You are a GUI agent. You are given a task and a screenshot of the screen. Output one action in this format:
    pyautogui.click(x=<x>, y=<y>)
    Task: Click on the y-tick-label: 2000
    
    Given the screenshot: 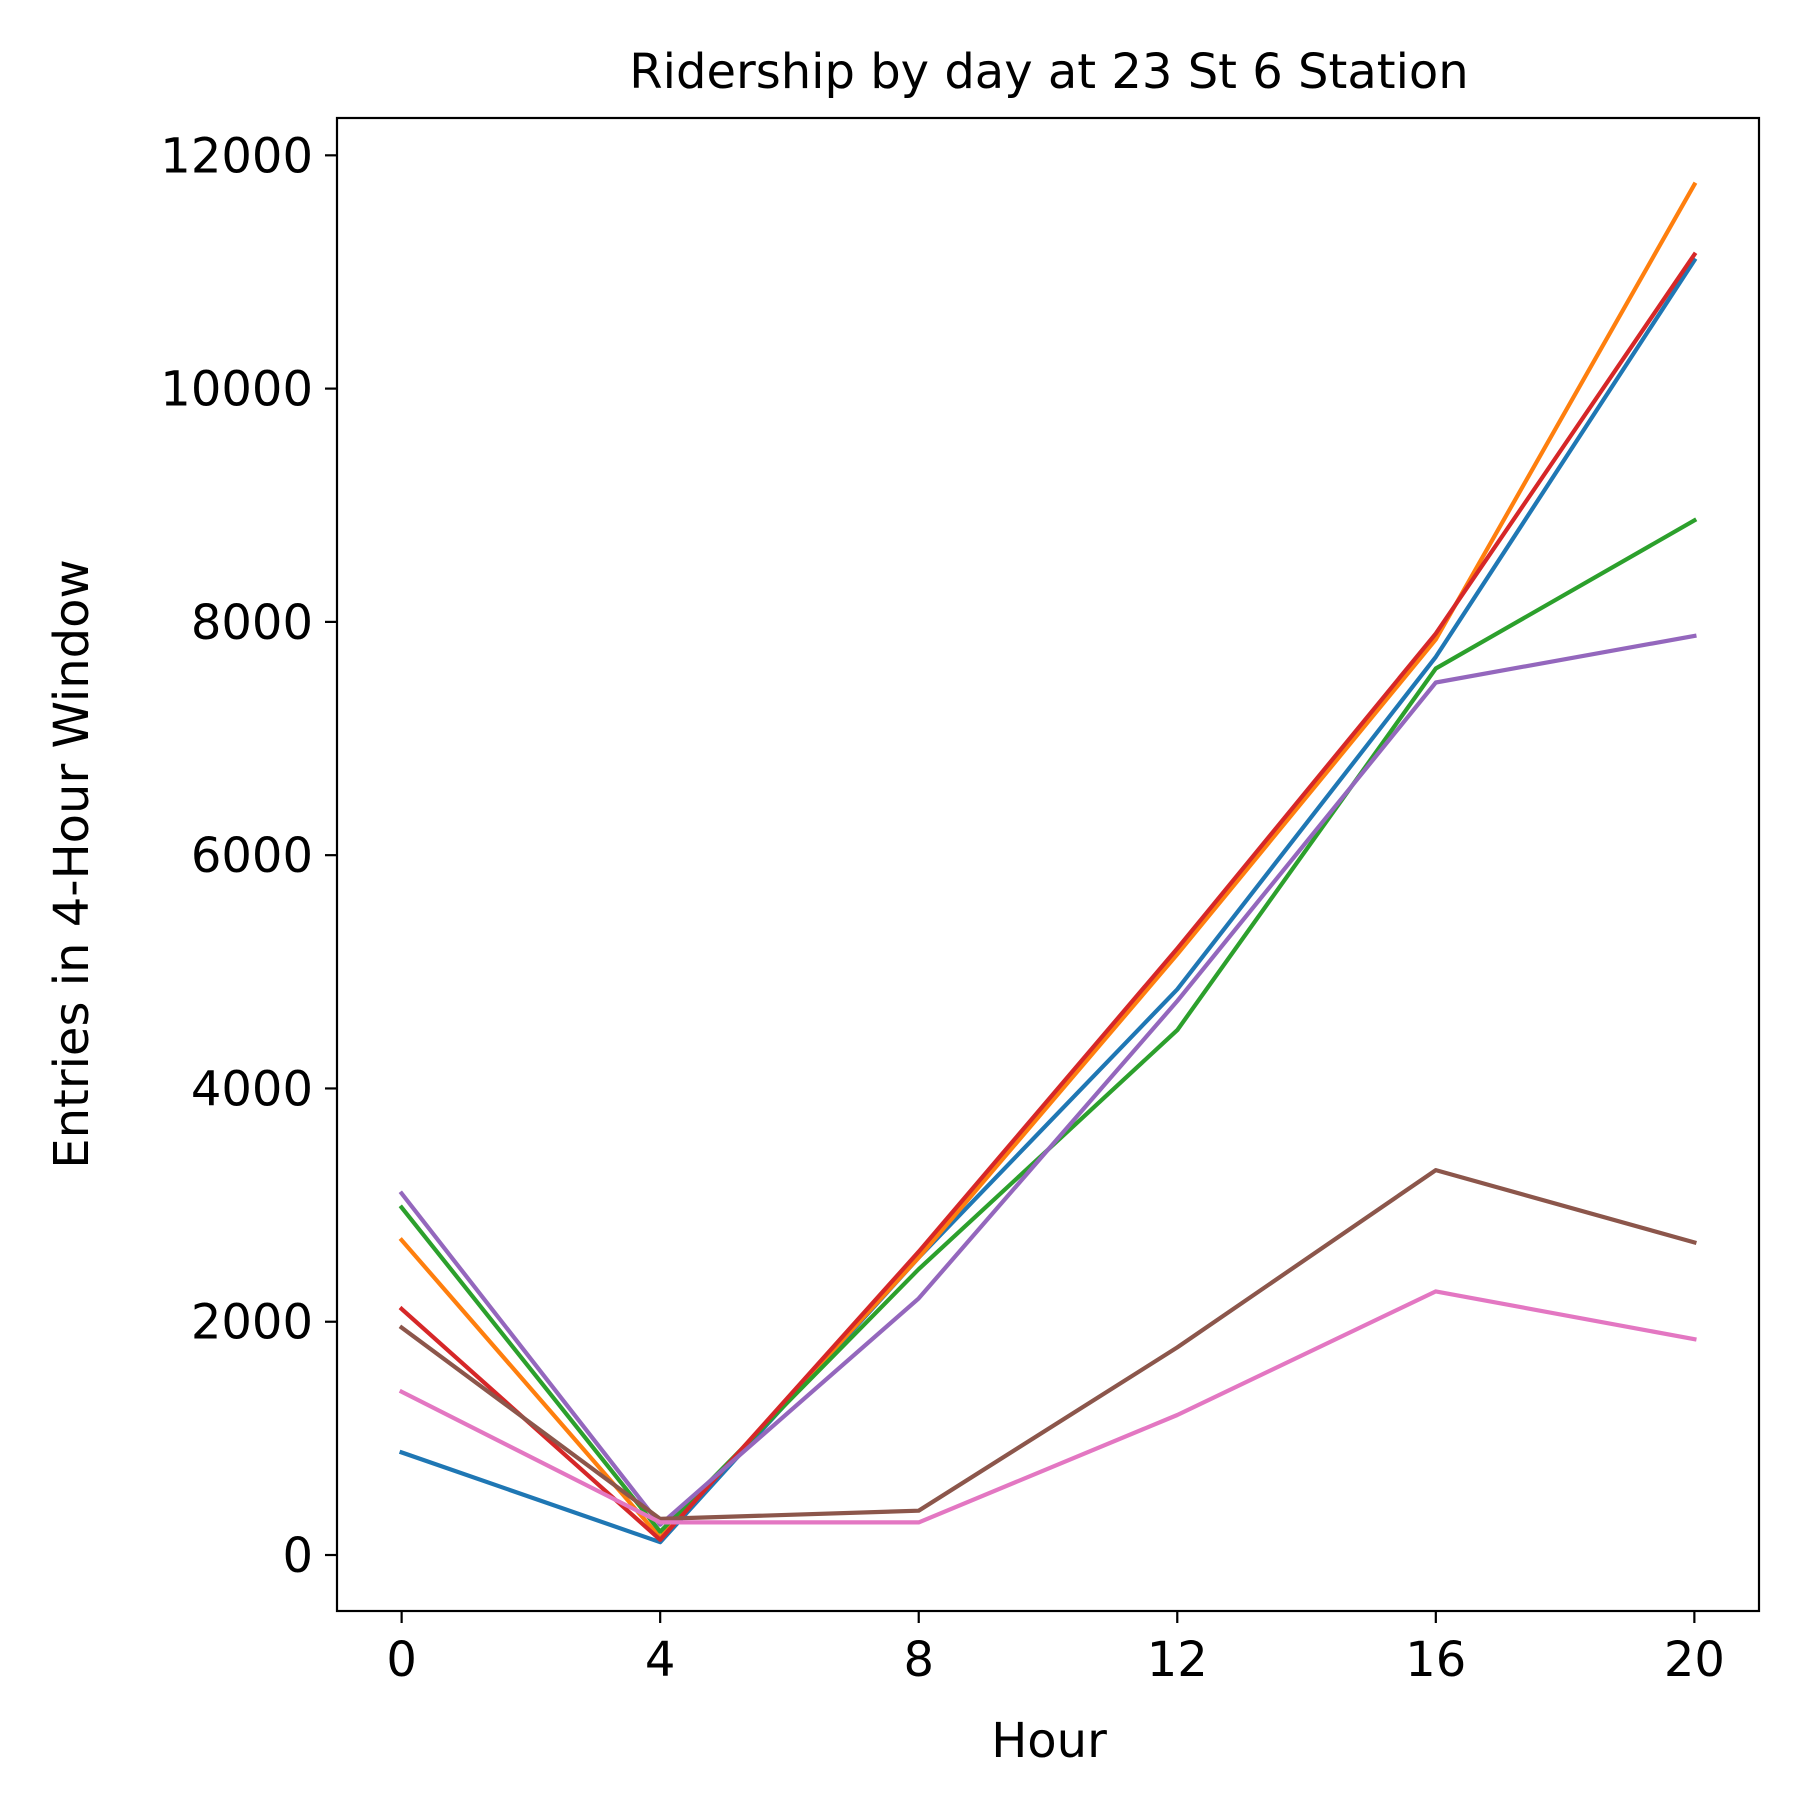 What is the action you would take?
    pyautogui.click(x=252, y=1323)
    